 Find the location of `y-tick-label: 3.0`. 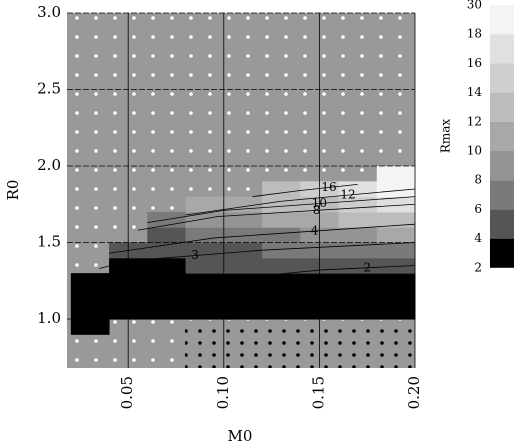

y-tick-label: 3.0 is located at coordinates (49, 12).